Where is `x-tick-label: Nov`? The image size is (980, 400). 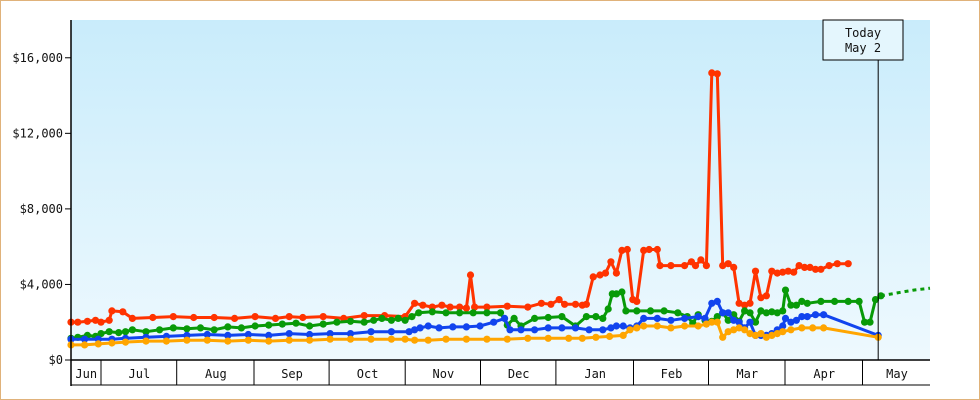
x-tick-label: Nov is located at coordinates (444, 374).